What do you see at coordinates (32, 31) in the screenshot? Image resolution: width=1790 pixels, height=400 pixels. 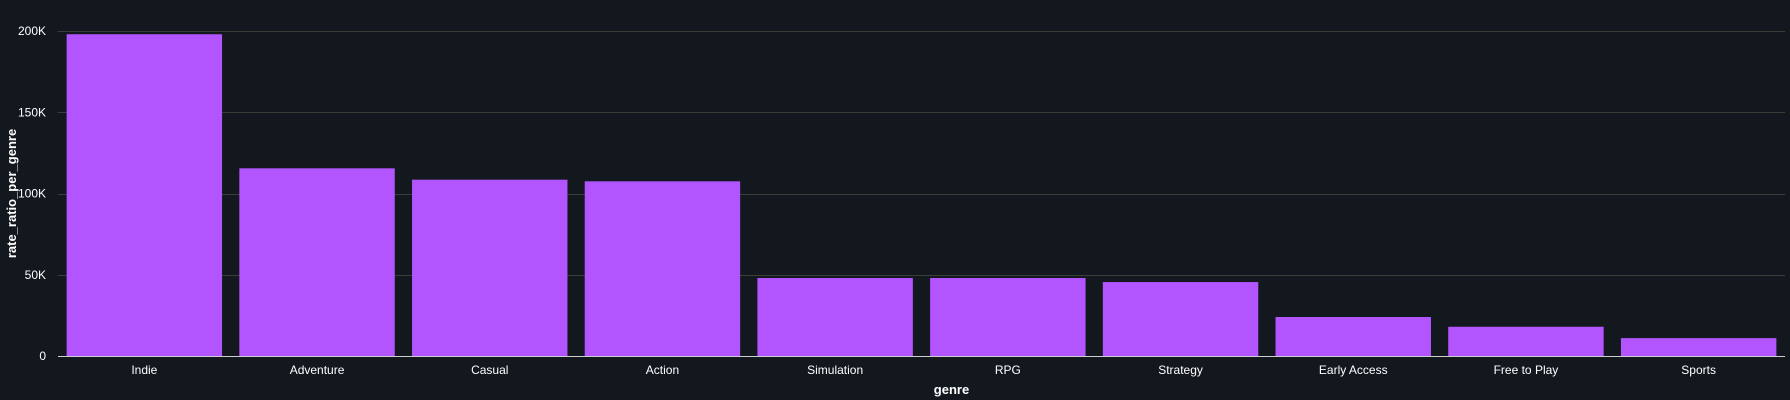 I see `y-tick-label: 200K` at bounding box center [32, 31].